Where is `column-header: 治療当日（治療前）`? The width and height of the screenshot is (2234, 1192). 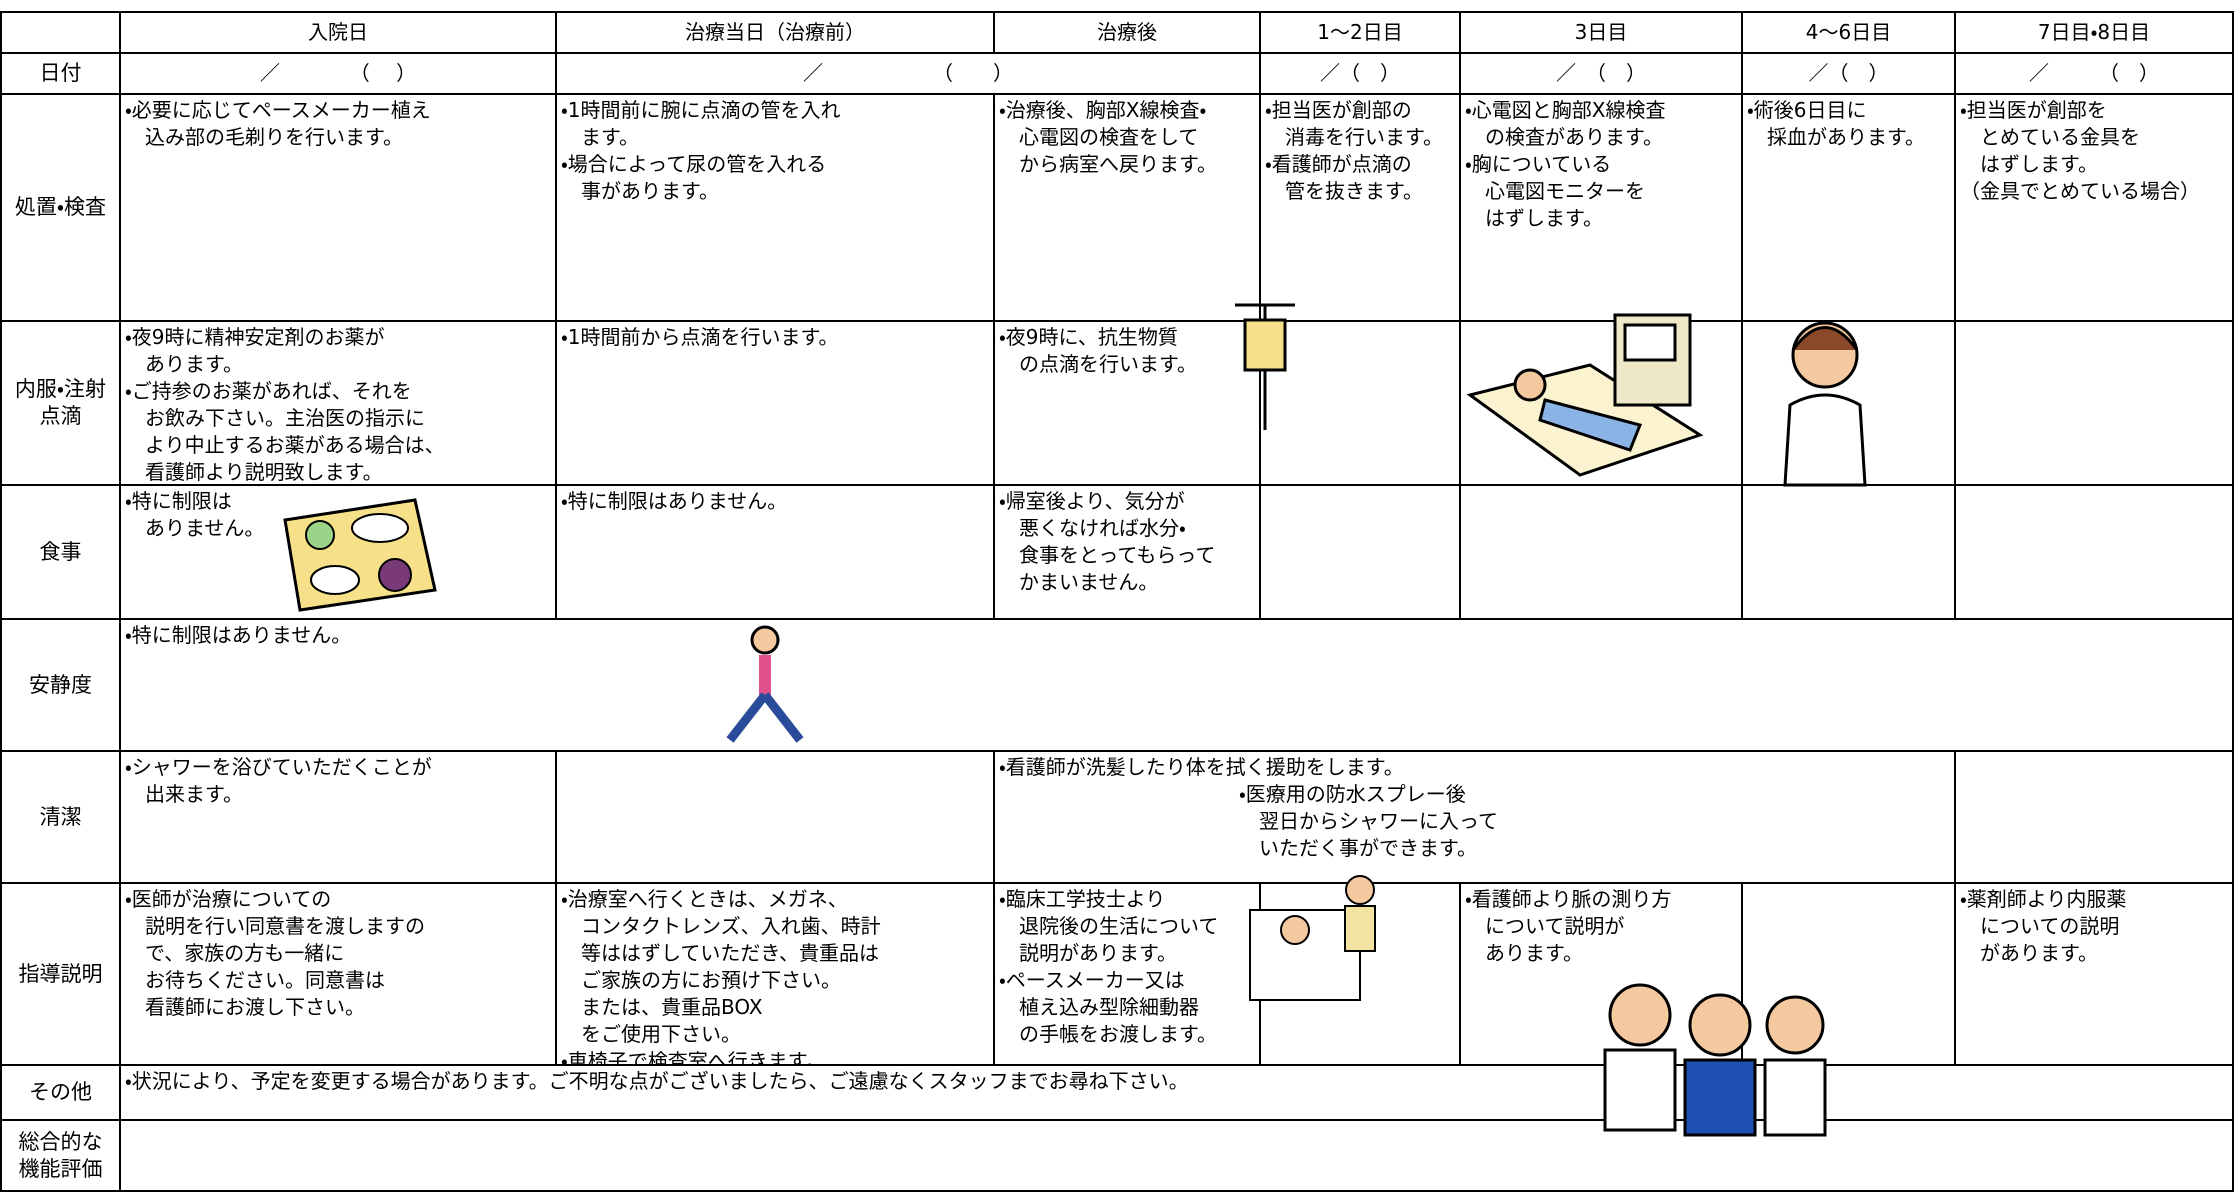
column-header: 治療当日（治療前） is located at coordinates (776, 32).